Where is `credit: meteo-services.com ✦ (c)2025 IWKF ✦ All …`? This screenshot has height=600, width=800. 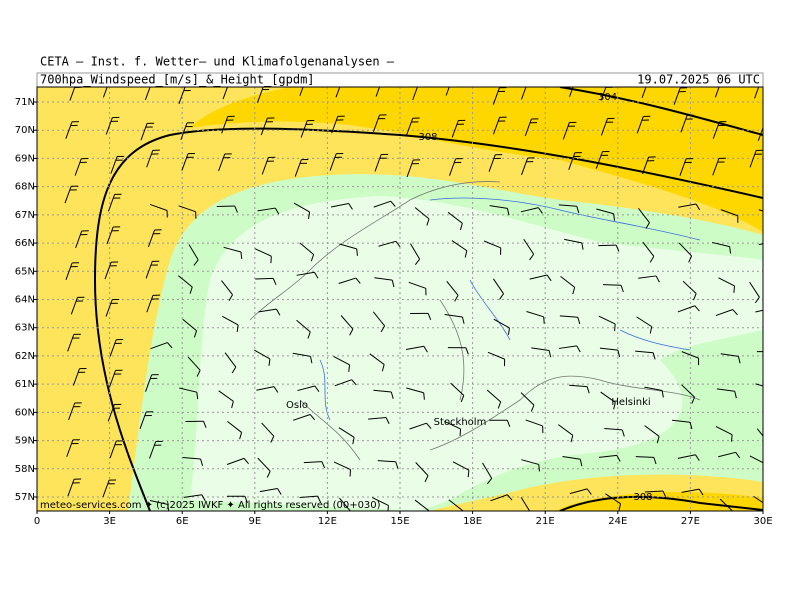
credit: meteo-services.com ✦ (c)2025 IWKF ✦ All … is located at coordinates (210, 505).